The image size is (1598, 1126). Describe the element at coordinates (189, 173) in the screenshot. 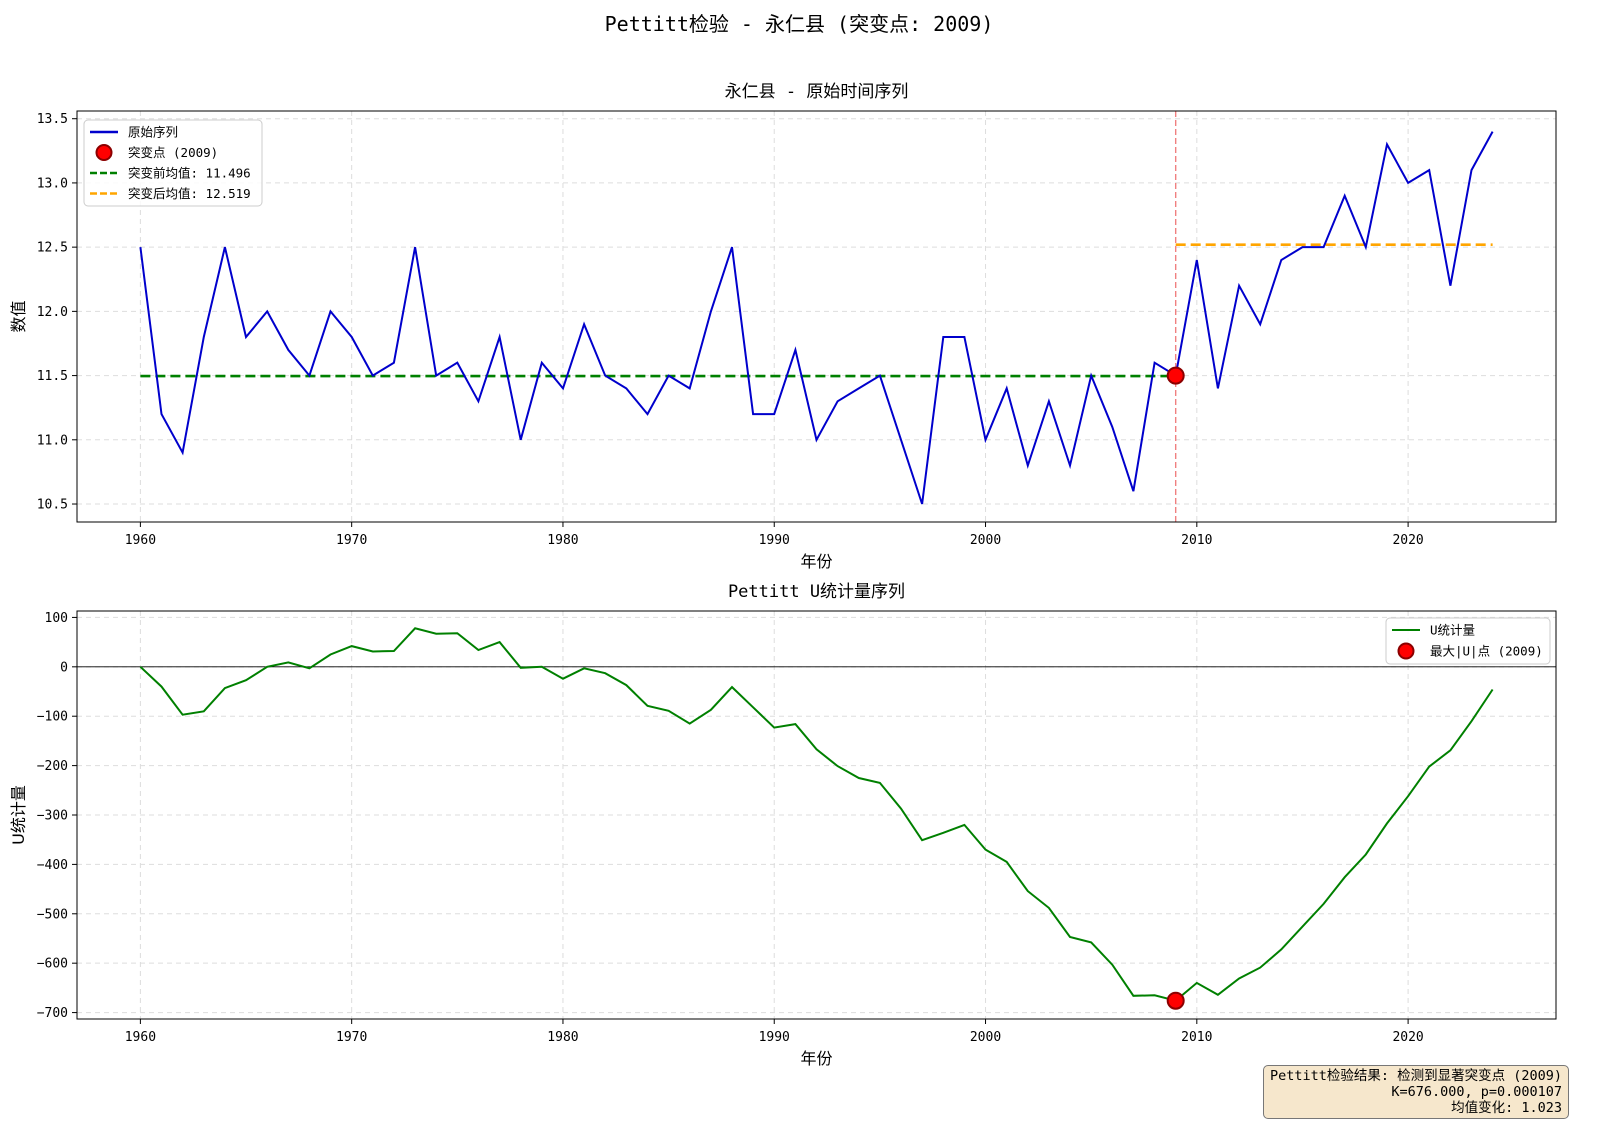

I see `legend-label: 突变前均值: 11.496` at that location.